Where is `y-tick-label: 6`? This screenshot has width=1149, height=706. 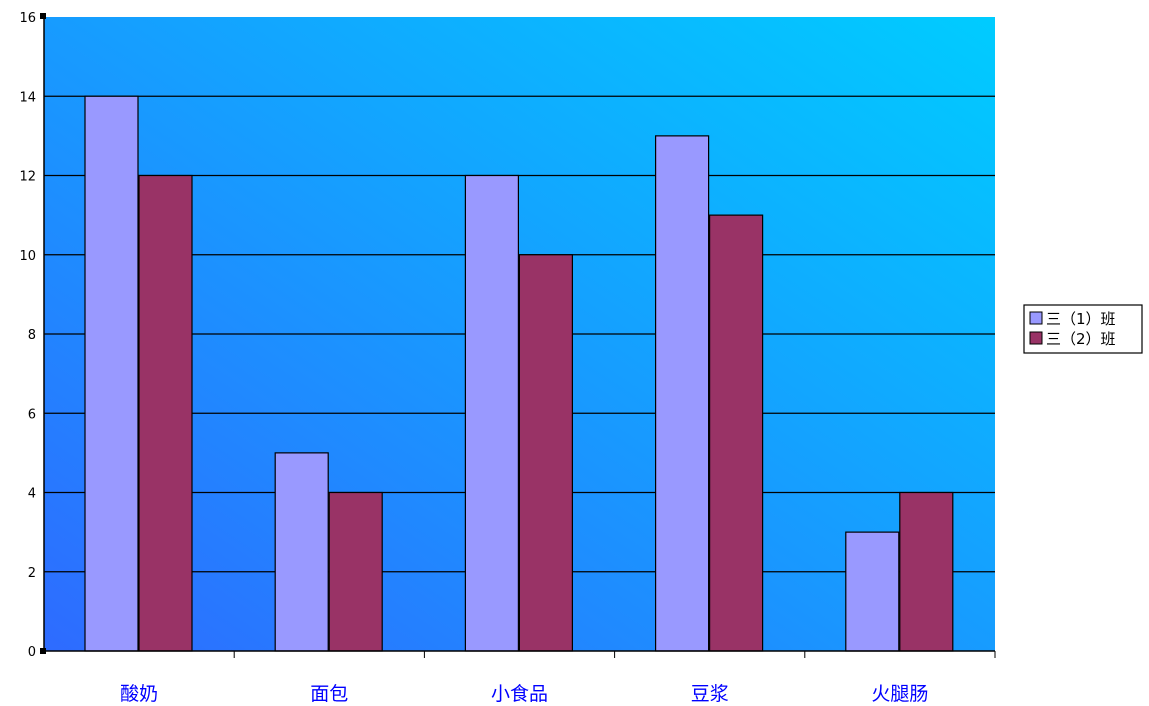
y-tick-label: 6 is located at coordinates (32, 414).